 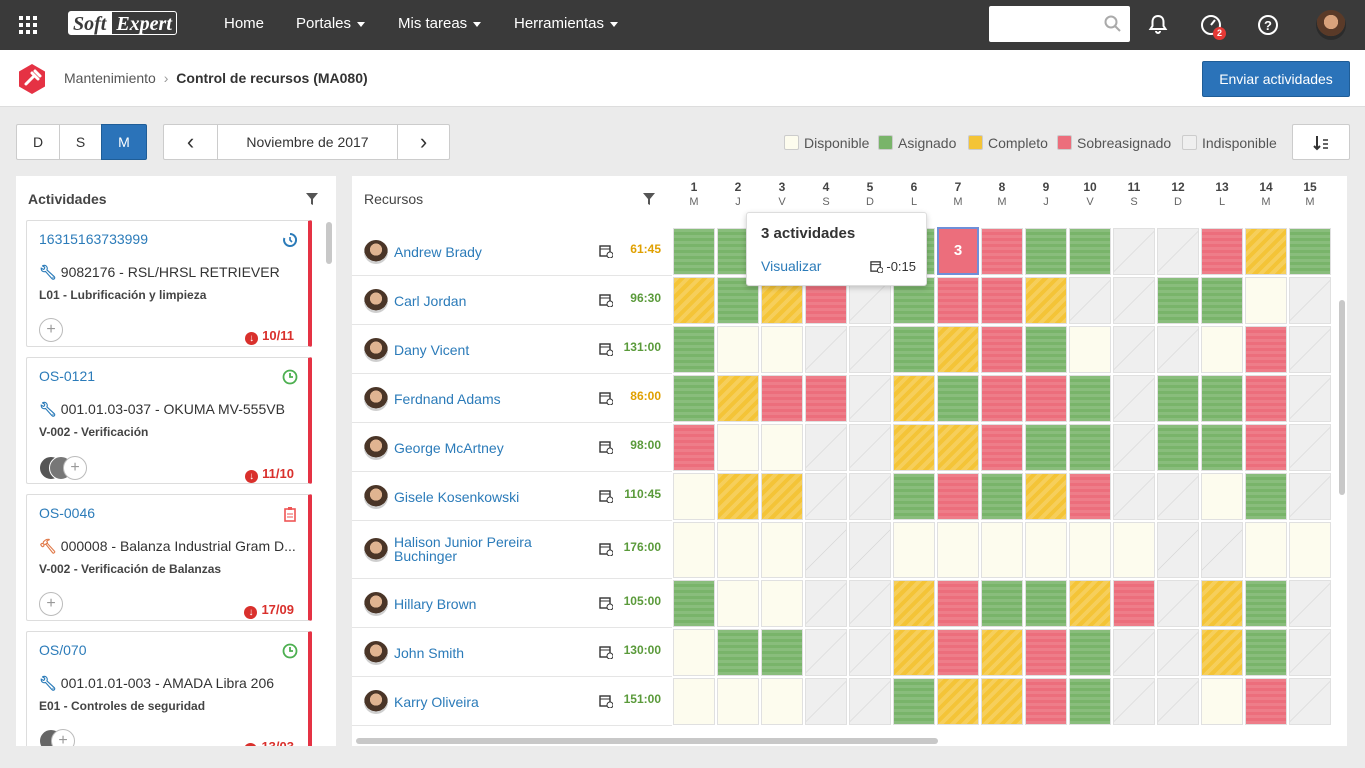 I want to click on period-label: Noviembre de 2017, so click(x=307, y=142).